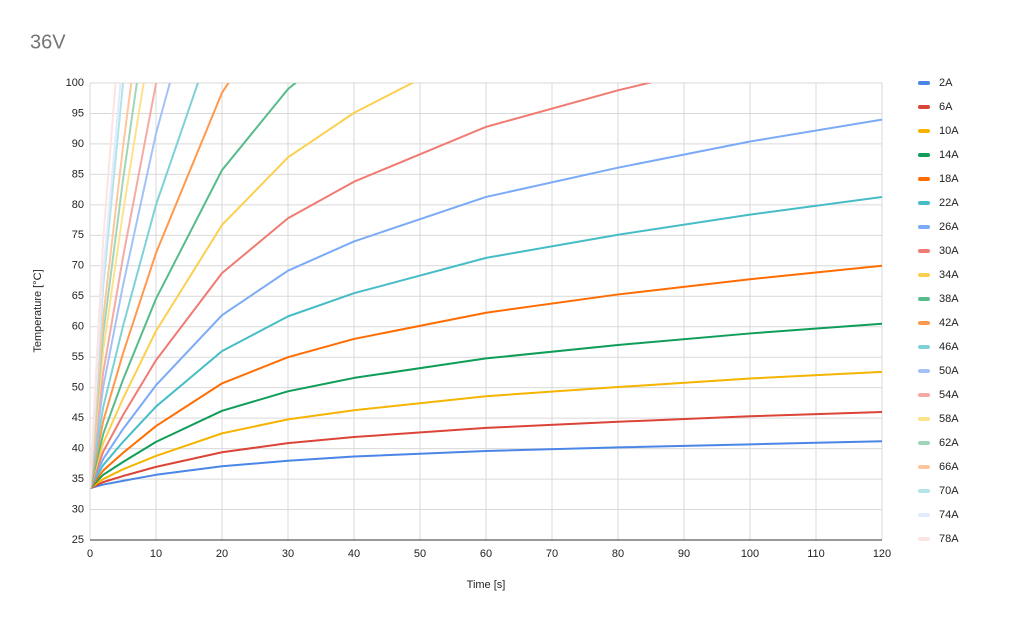 The height and width of the screenshot is (624, 1009). I want to click on legend-label: 26A, so click(949, 227).